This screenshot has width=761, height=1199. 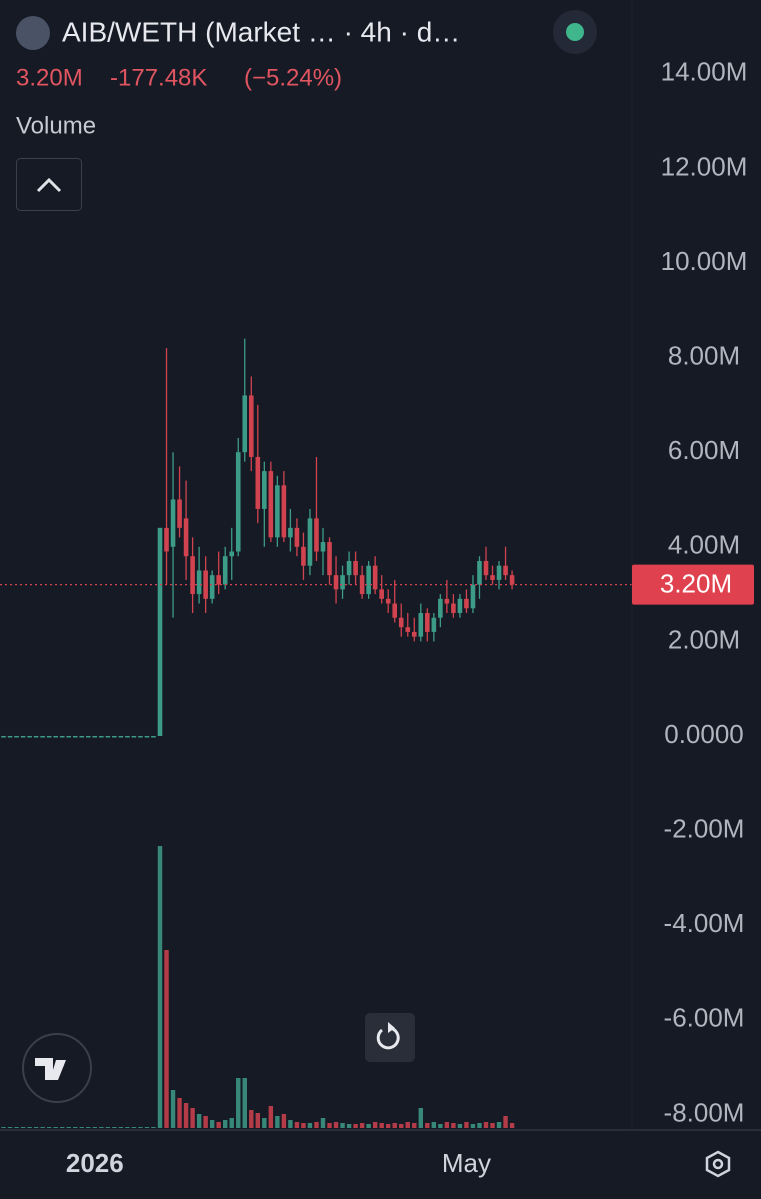 What do you see at coordinates (575, 32) in the screenshot?
I see `status-dot` at bounding box center [575, 32].